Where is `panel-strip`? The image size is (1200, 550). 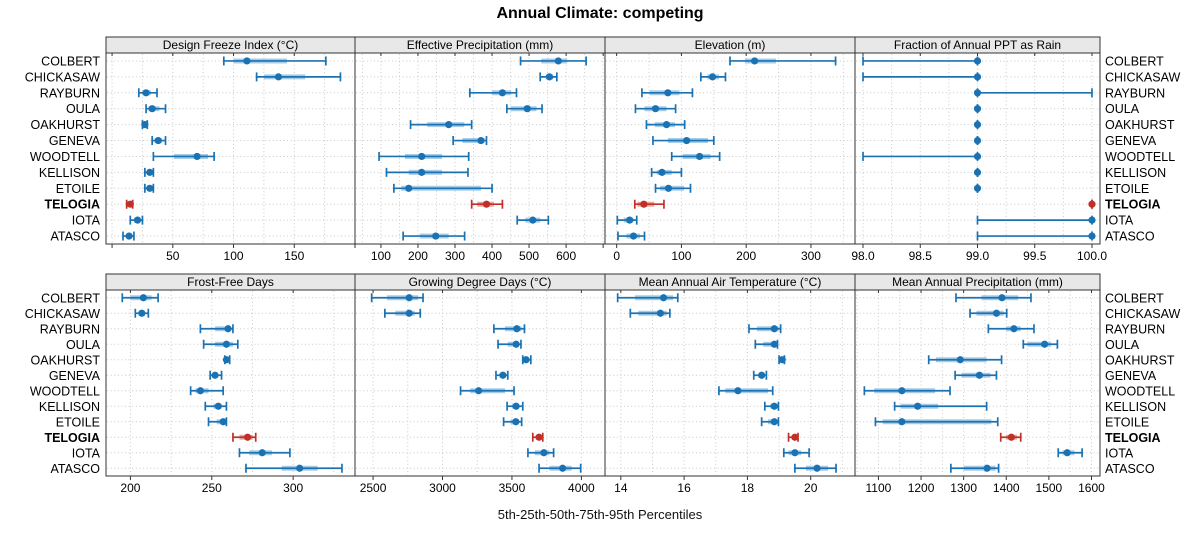
panel-strip is located at coordinates (977, 282).